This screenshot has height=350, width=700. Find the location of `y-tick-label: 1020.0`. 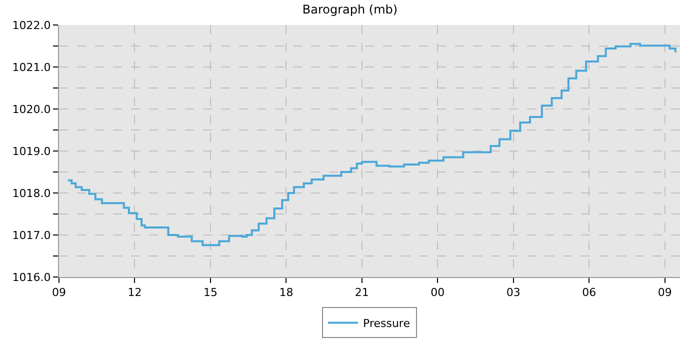

y-tick-label: 1020.0 is located at coordinates (31, 109).